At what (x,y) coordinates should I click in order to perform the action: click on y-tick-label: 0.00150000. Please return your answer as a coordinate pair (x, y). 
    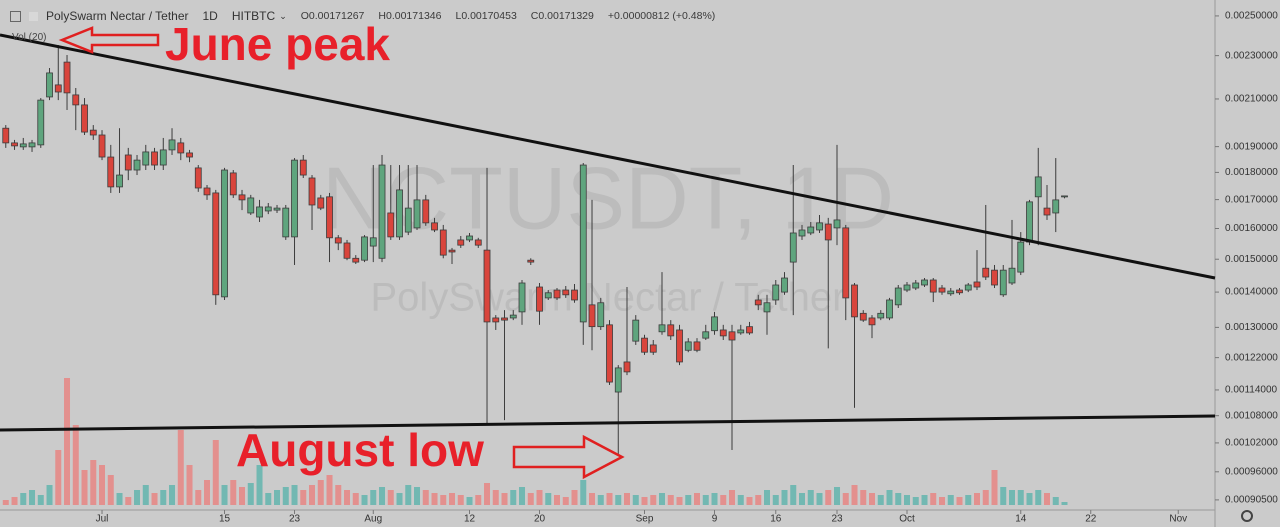
    Looking at the image, I should click on (1251, 259).